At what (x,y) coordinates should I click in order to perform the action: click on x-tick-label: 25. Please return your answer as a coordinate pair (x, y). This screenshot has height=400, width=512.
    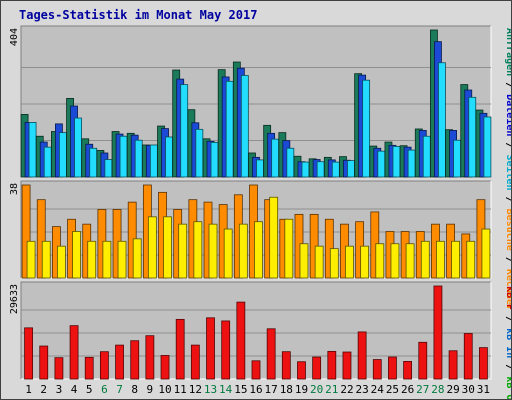
    Looking at the image, I should click on (392, 389).